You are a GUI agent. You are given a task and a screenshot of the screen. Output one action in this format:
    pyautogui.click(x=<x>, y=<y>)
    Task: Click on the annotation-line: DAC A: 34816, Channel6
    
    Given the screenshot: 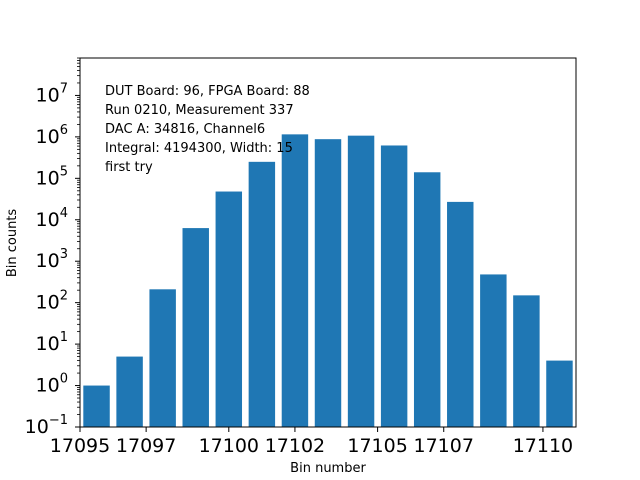 What is the action you would take?
    pyautogui.click(x=185, y=129)
    